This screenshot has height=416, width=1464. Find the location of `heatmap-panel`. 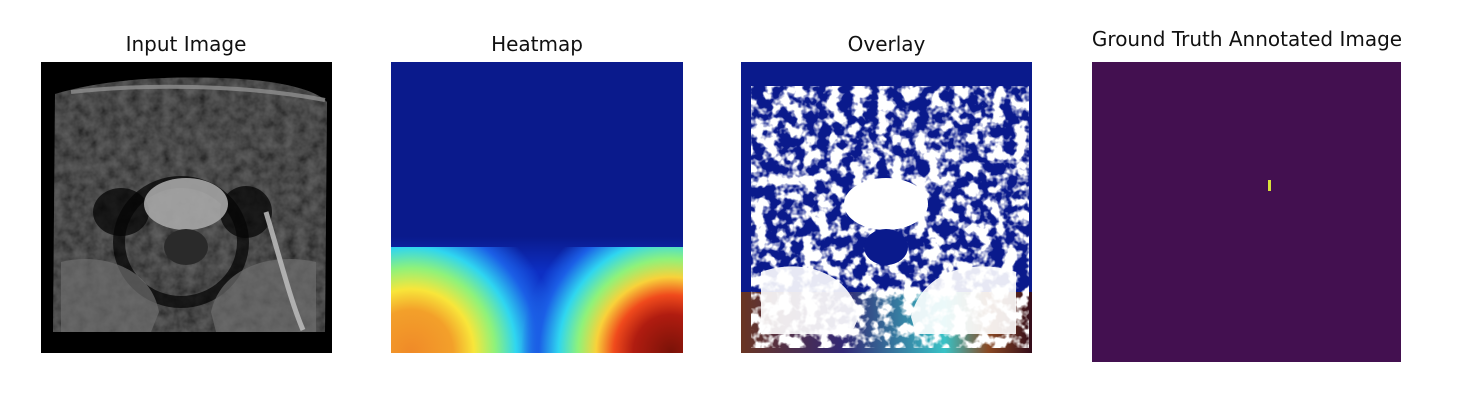

heatmap-panel is located at coordinates (537, 207).